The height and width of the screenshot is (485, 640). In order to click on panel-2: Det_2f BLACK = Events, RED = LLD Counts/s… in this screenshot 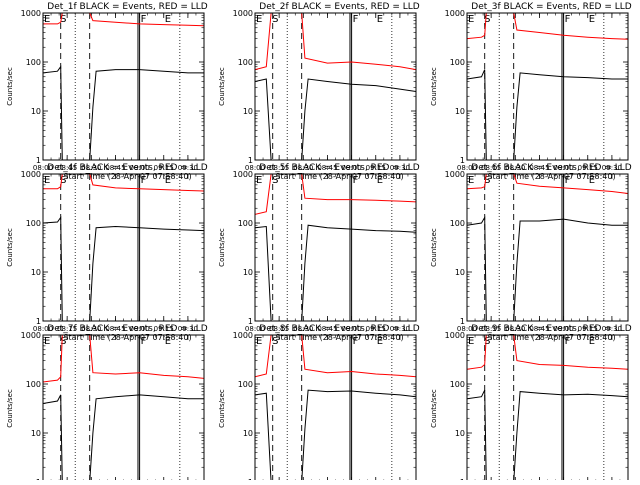, I will do `click(319, 91)`.